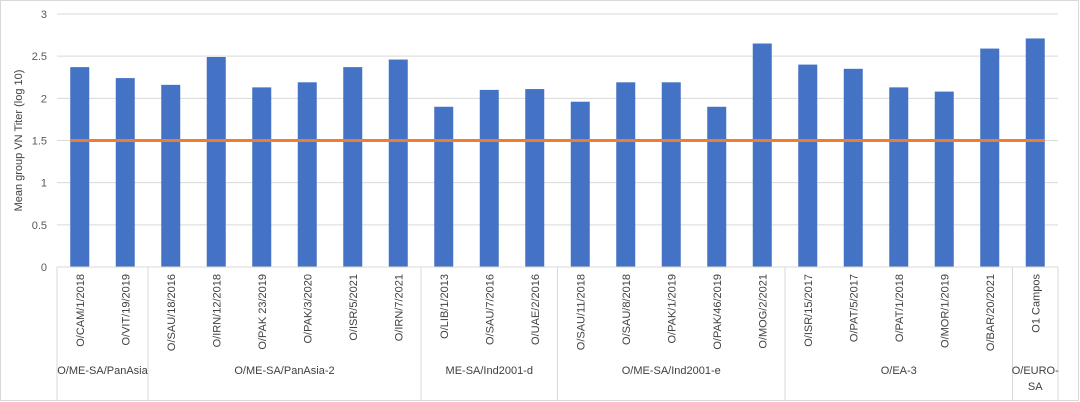 The width and height of the screenshot is (1080, 402). What do you see at coordinates (854, 308) in the screenshot?
I see `x-category-label: O/PAT/5/2017` at bounding box center [854, 308].